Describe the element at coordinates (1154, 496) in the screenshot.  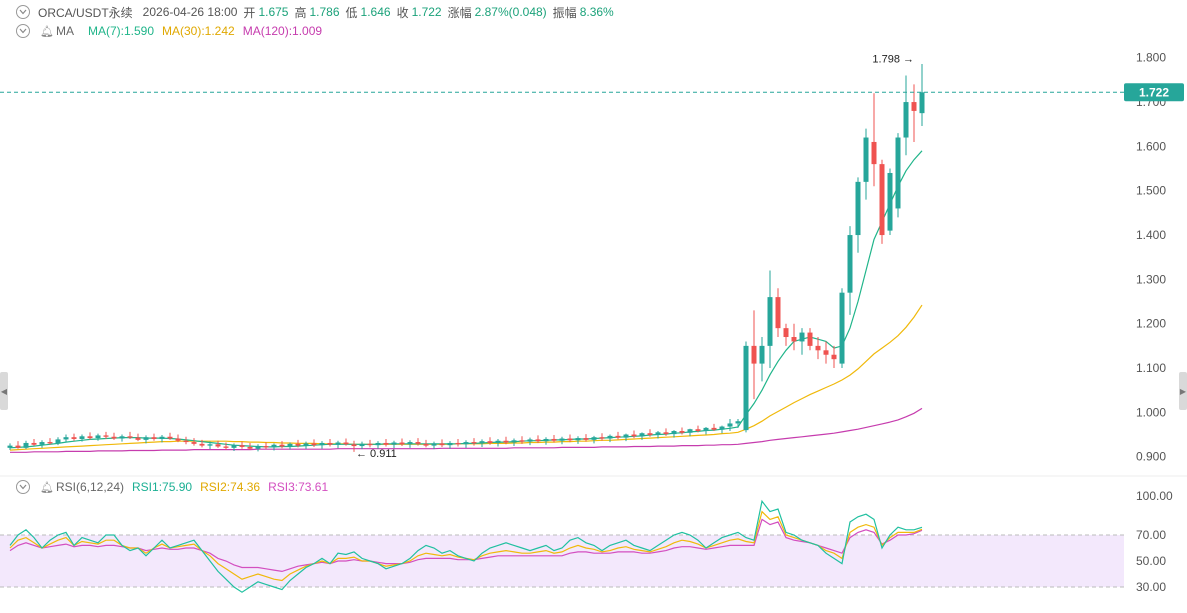
I see `rsi-tick-label: 100.00` at that location.